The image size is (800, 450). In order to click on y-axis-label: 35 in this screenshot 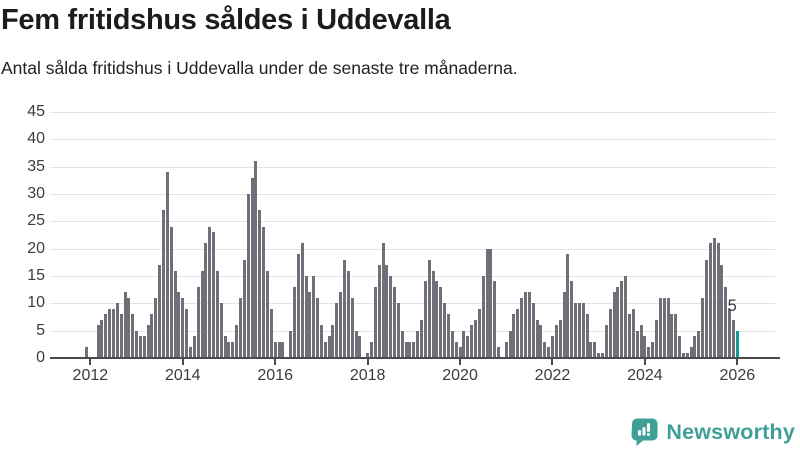, I will do `click(36, 166)`.